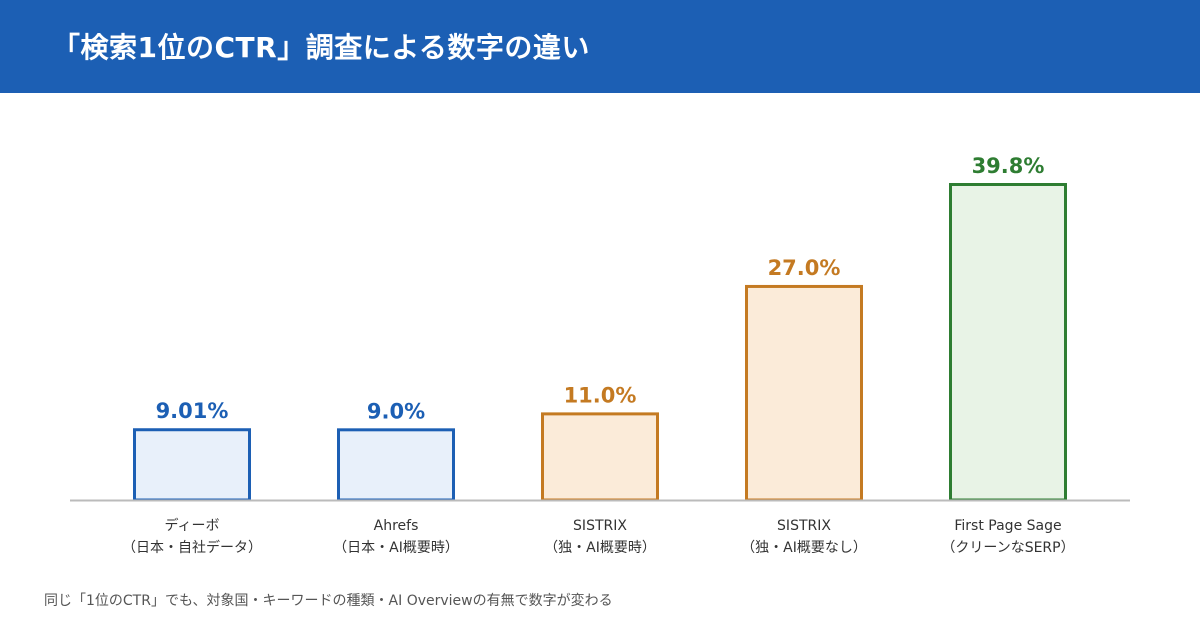 The height and width of the screenshot is (630, 1200). What do you see at coordinates (600, 46) in the screenshot?
I see `header-banner: 「検索1位のCTR」調査による数字の違い` at bounding box center [600, 46].